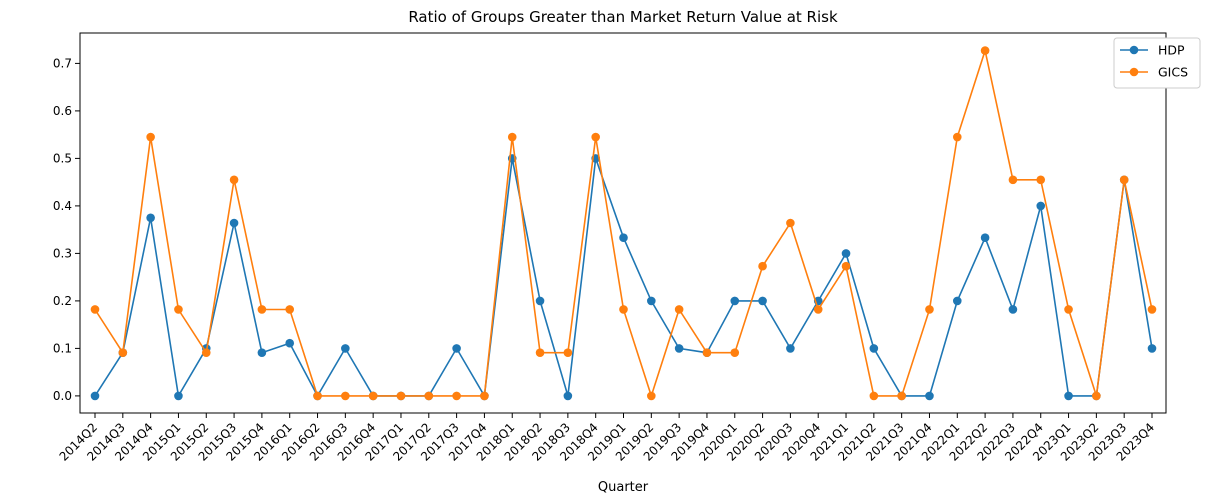 Image resolution: width=1214 pixels, height=503 pixels. Describe the element at coordinates (62, 253) in the screenshot. I see `y-tick-label: 0.3` at that location.